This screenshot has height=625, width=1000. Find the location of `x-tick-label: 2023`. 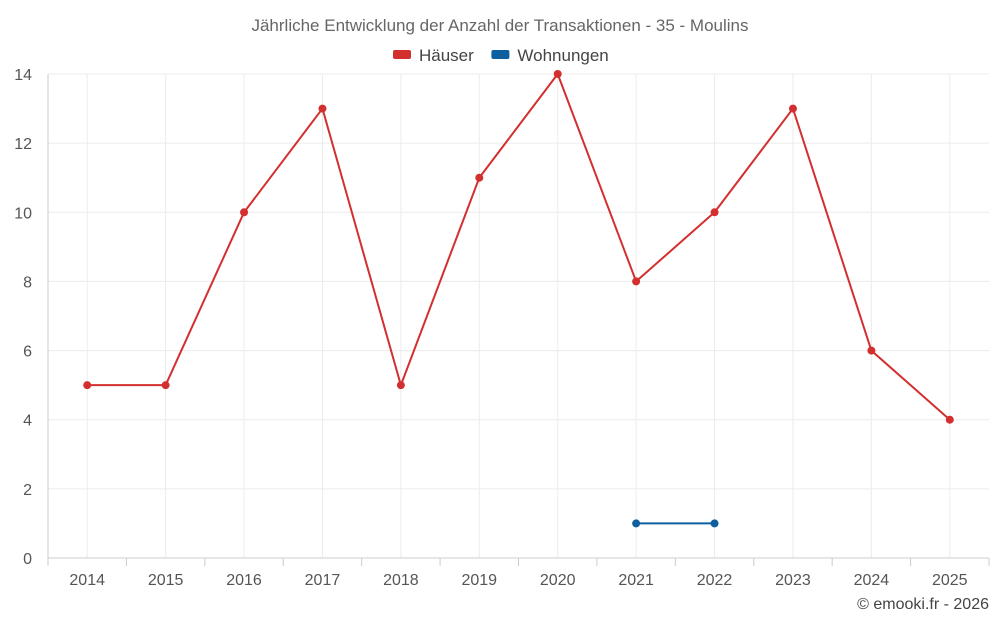

x-tick-label: 2023 is located at coordinates (793, 580).